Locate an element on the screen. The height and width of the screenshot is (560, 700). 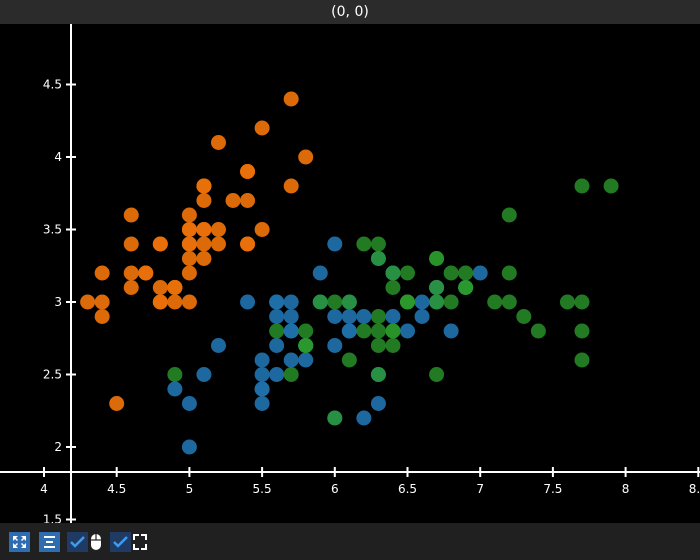
mouse-toggle is located at coordinates (96, 542).